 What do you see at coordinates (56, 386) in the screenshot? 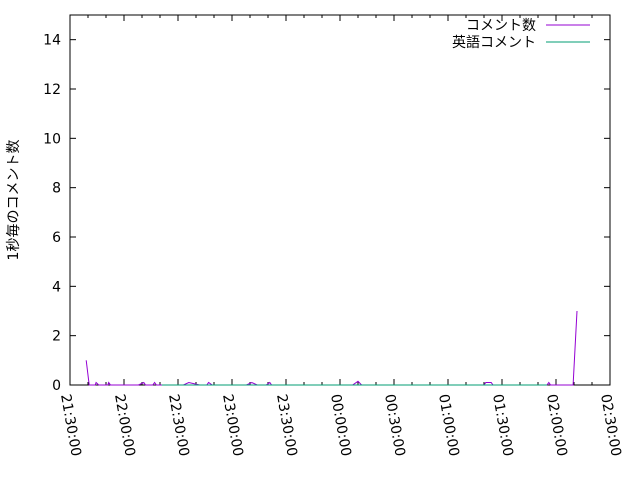
I see `y-tick-label: 0` at bounding box center [56, 386].